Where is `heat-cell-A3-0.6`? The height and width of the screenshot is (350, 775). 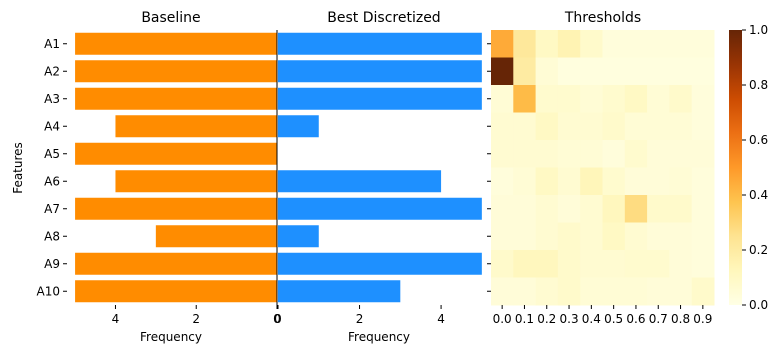 heat-cell-A3-0.6 is located at coordinates (636, 99).